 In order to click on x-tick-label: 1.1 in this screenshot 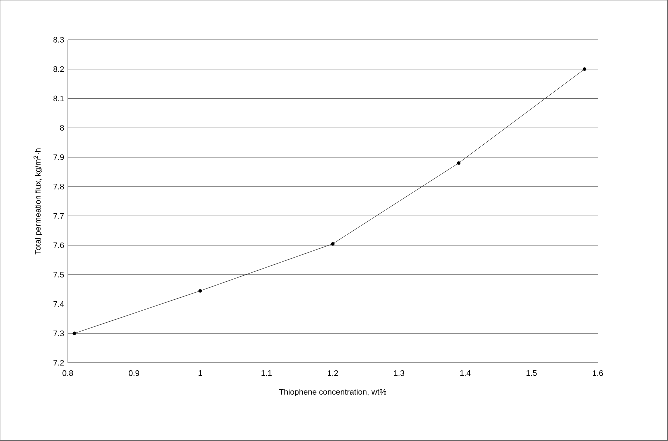, I will do `click(267, 373)`.